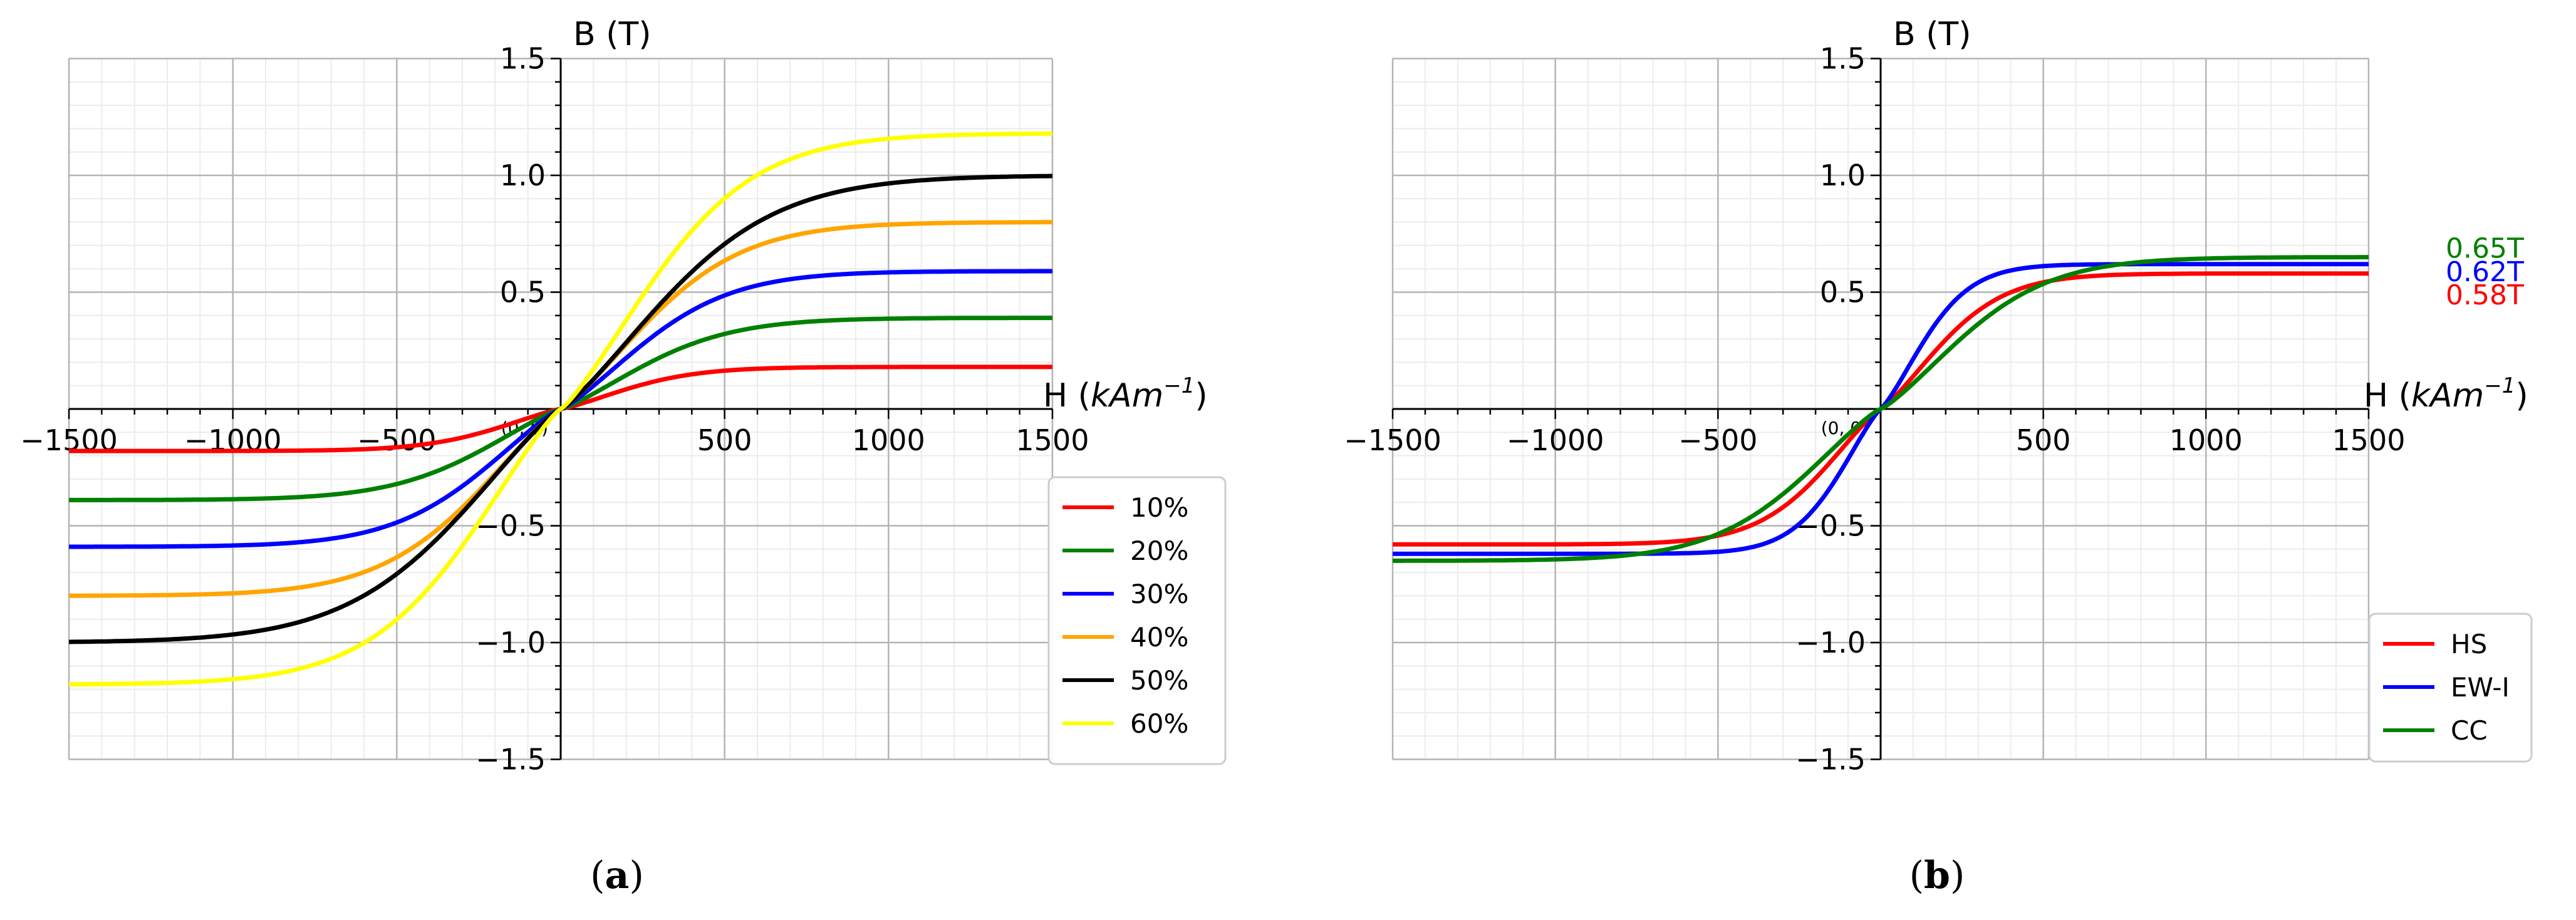 The height and width of the screenshot is (920, 2576). I want to click on panel-caption-a: (a), so click(617, 875).